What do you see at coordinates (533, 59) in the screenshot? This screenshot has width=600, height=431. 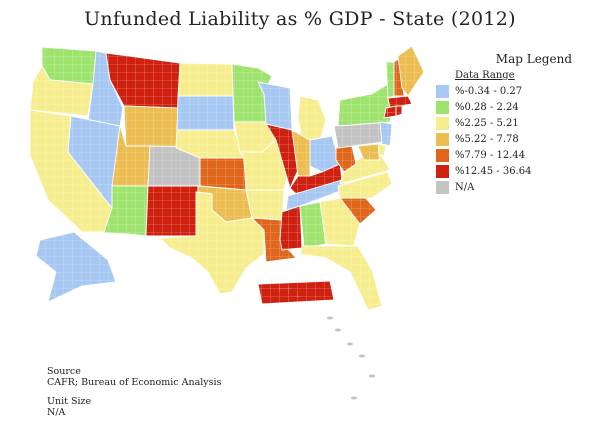 I see `legend-title: Map Legend` at bounding box center [533, 59].